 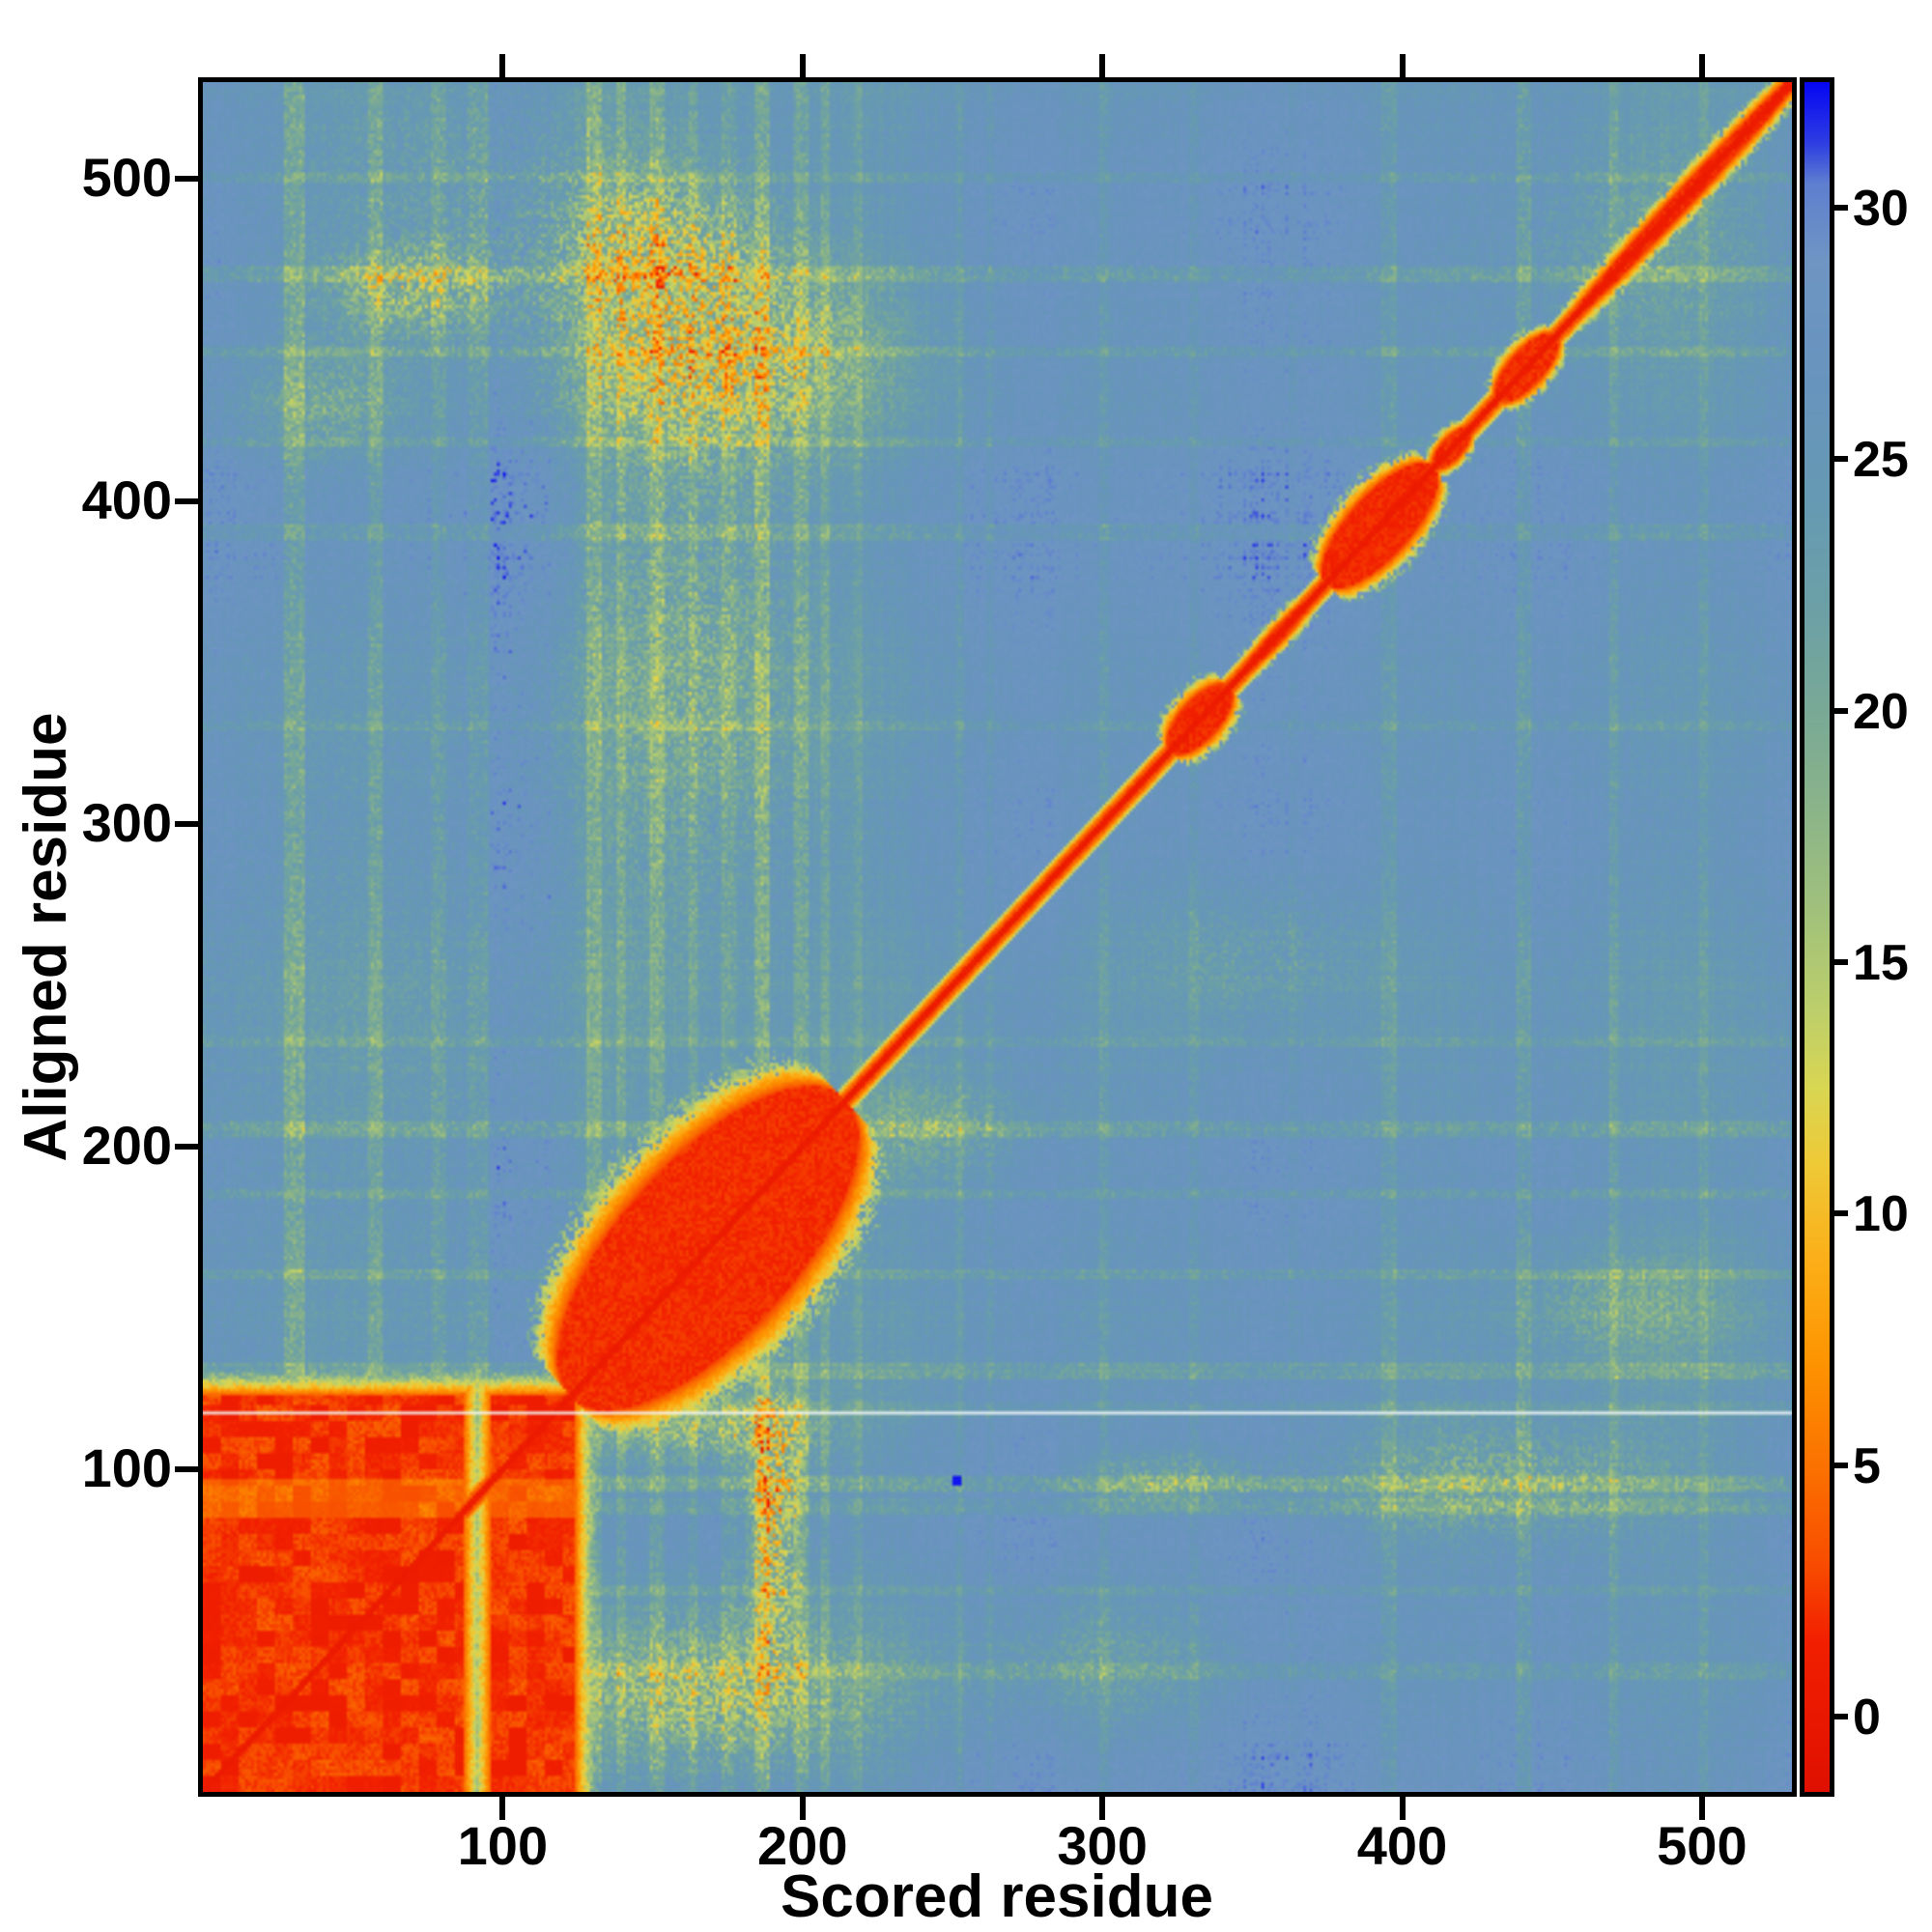 I want to click on colorbar-tick-label-15: 15, so click(x=1881, y=963).